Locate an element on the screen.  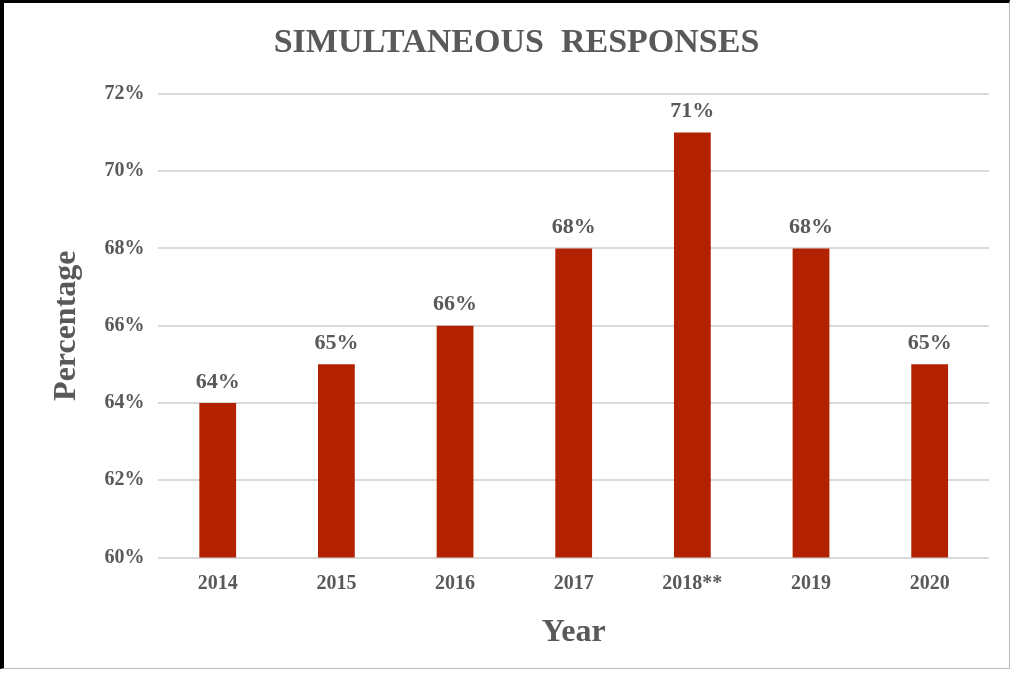
data-label: 64% is located at coordinates (217, 380).